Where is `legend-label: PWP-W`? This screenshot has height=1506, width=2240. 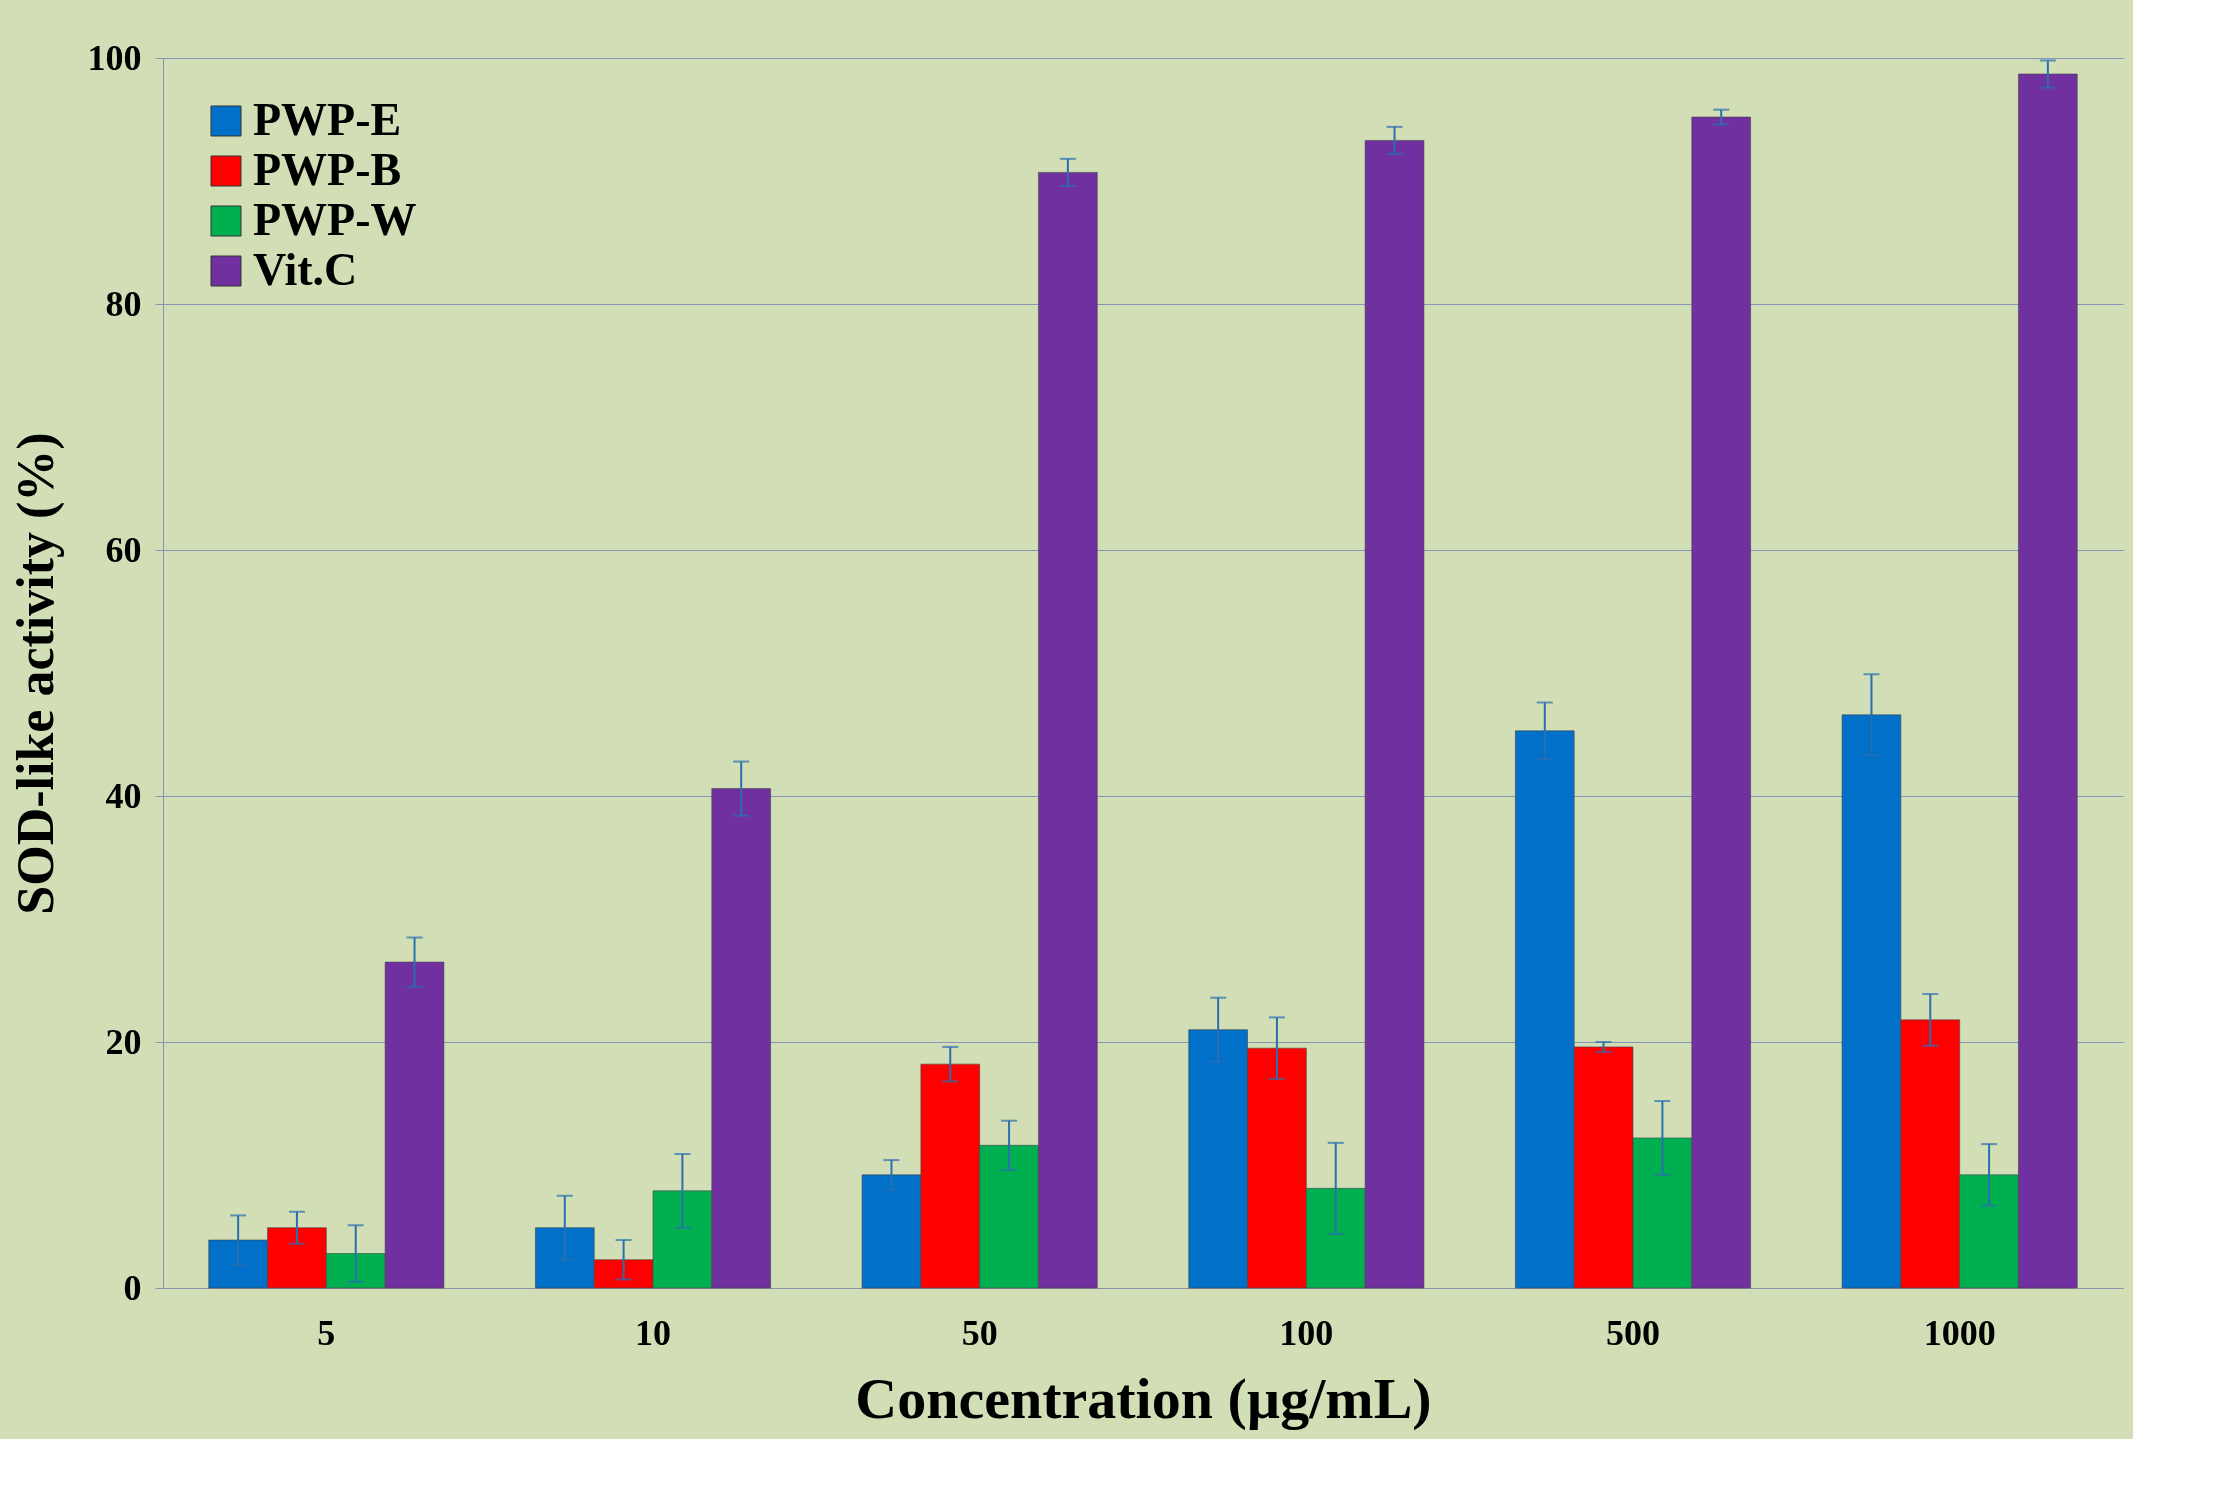 legend-label: PWP-W is located at coordinates (335, 219).